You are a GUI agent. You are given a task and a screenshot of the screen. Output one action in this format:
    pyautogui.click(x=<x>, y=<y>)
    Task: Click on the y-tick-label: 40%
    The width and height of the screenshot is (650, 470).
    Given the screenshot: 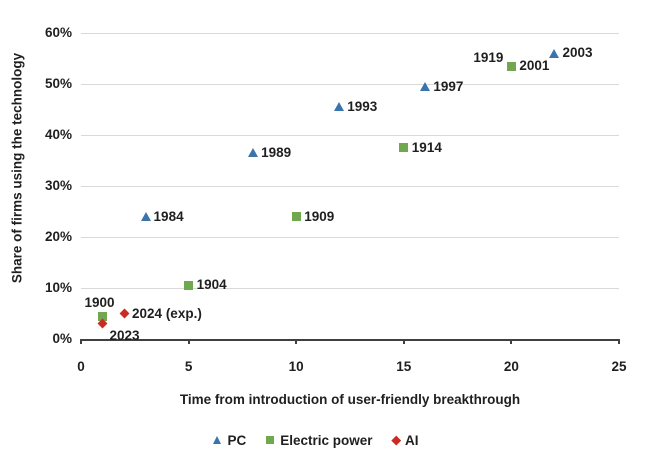 What is the action you would take?
    pyautogui.click(x=58, y=134)
    